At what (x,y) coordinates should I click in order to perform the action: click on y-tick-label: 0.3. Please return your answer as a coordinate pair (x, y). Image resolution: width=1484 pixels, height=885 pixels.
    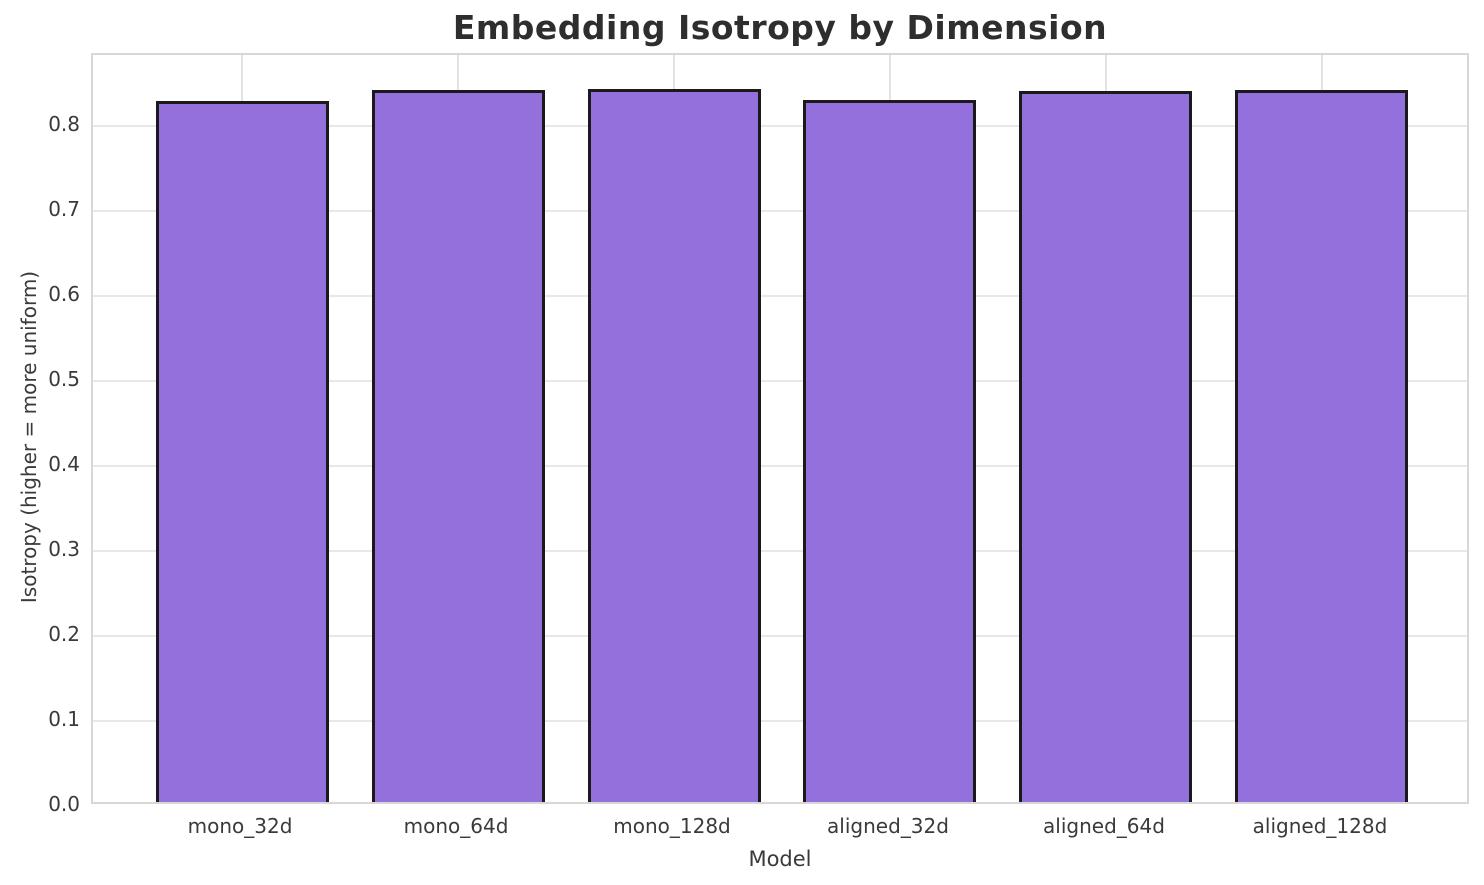
    Looking at the image, I should click on (64, 548).